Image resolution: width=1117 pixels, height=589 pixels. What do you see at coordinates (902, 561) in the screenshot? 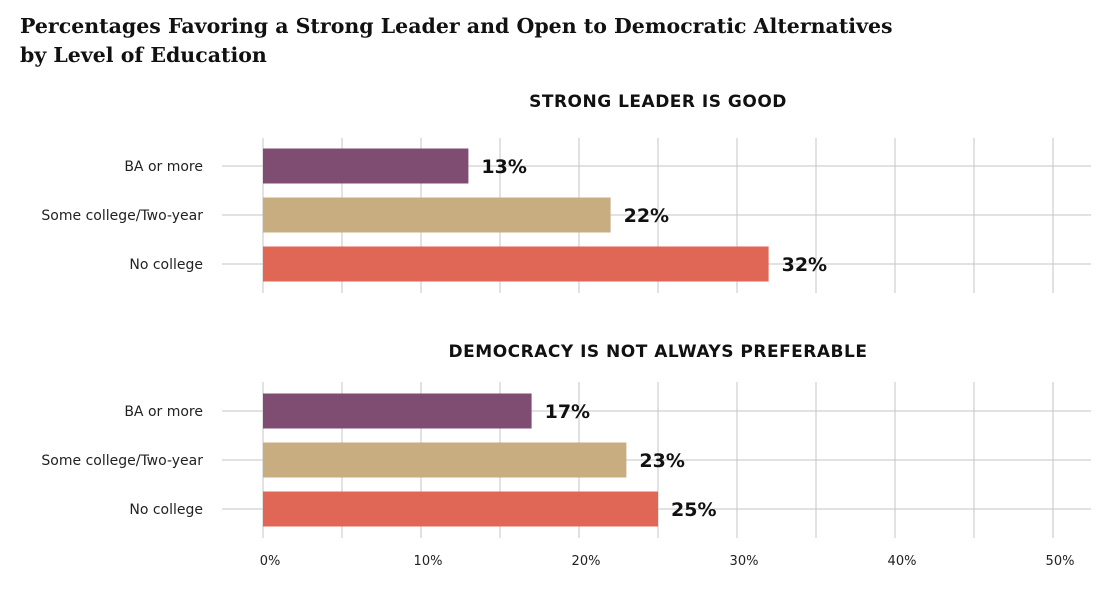
I see `x-tick-label: 40%` at bounding box center [902, 561].